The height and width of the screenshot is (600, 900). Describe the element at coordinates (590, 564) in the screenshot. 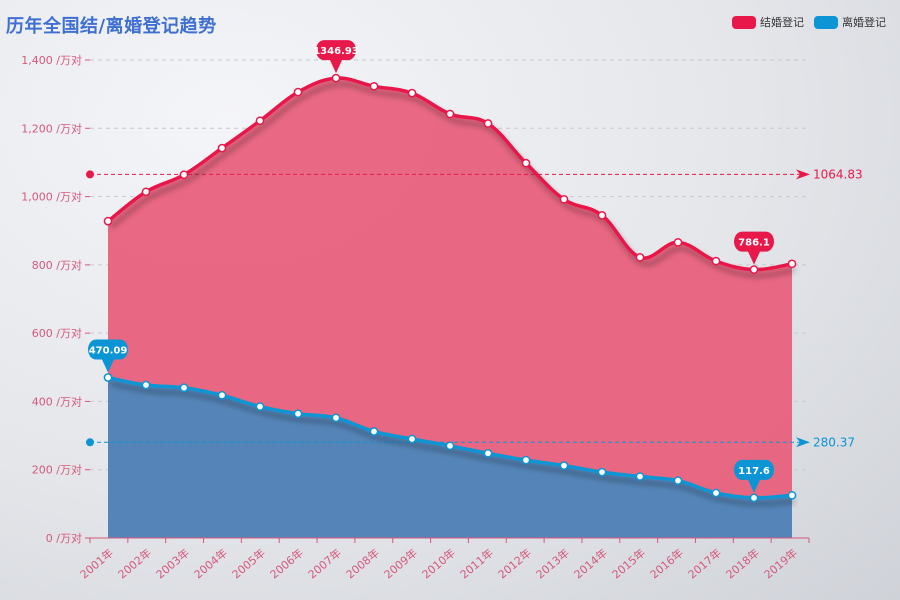

I see `x-tick-label: 2014年` at that location.